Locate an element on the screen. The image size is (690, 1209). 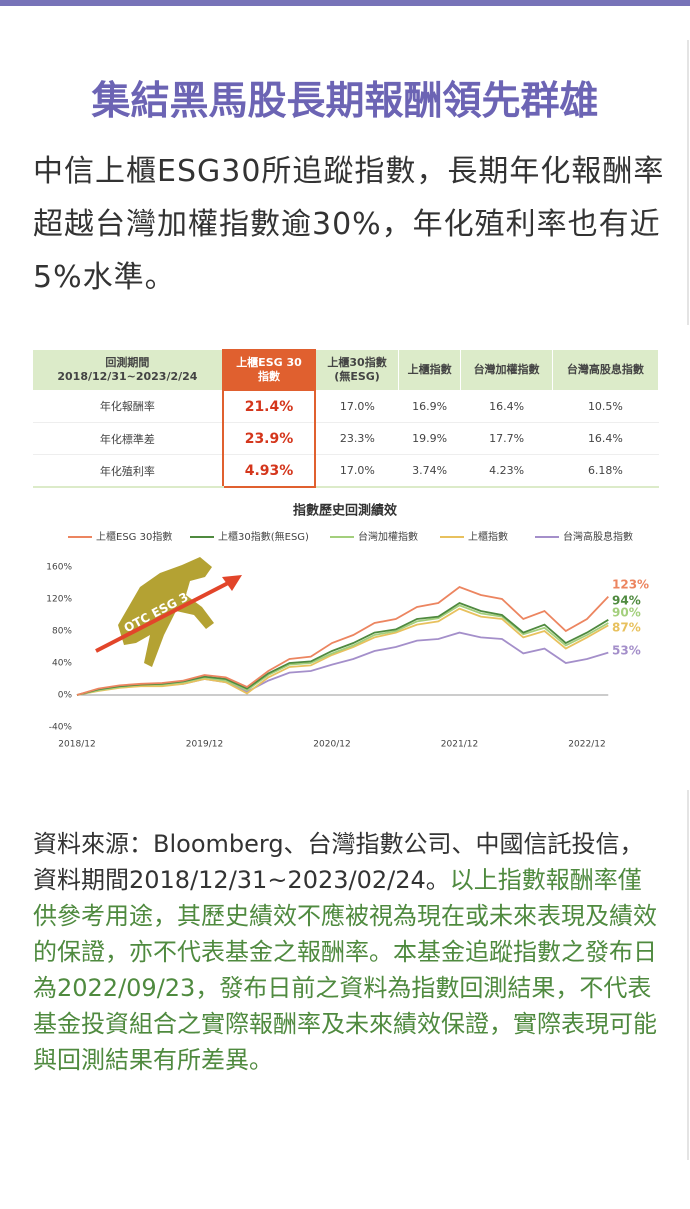
legend-label: 上櫃30指數(無ESG) is located at coordinates (263, 536).